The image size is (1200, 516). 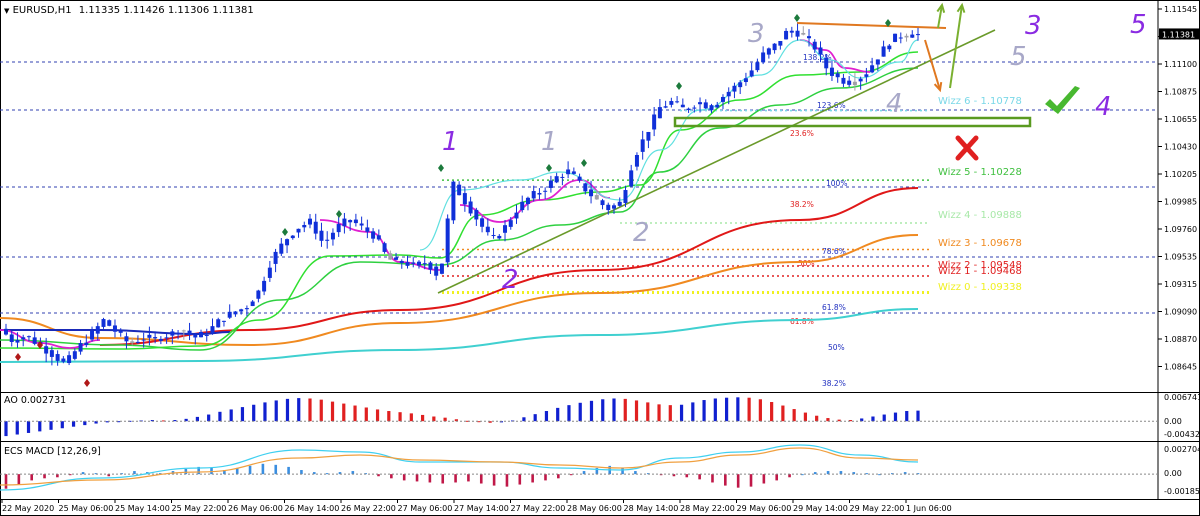 What do you see at coordinates (980, 101) in the screenshot?
I see `wizz-level-label: Wizz 6 - 1.10778` at bounding box center [980, 101].